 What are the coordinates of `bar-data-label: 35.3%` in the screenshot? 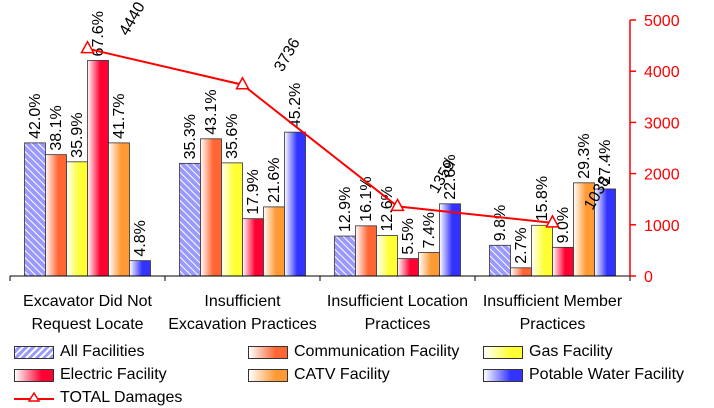 It's located at (190, 136).